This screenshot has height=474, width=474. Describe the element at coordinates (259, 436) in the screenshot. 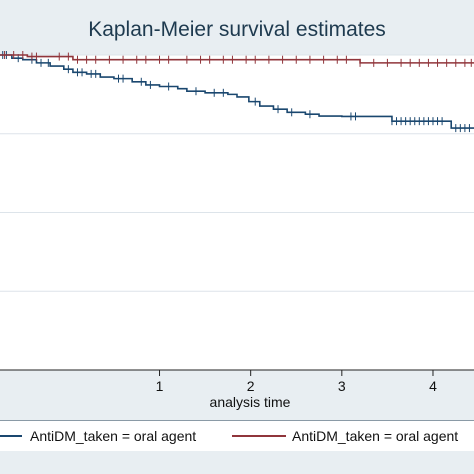

I see `legend-swatch-oral-agent-red` at that location.